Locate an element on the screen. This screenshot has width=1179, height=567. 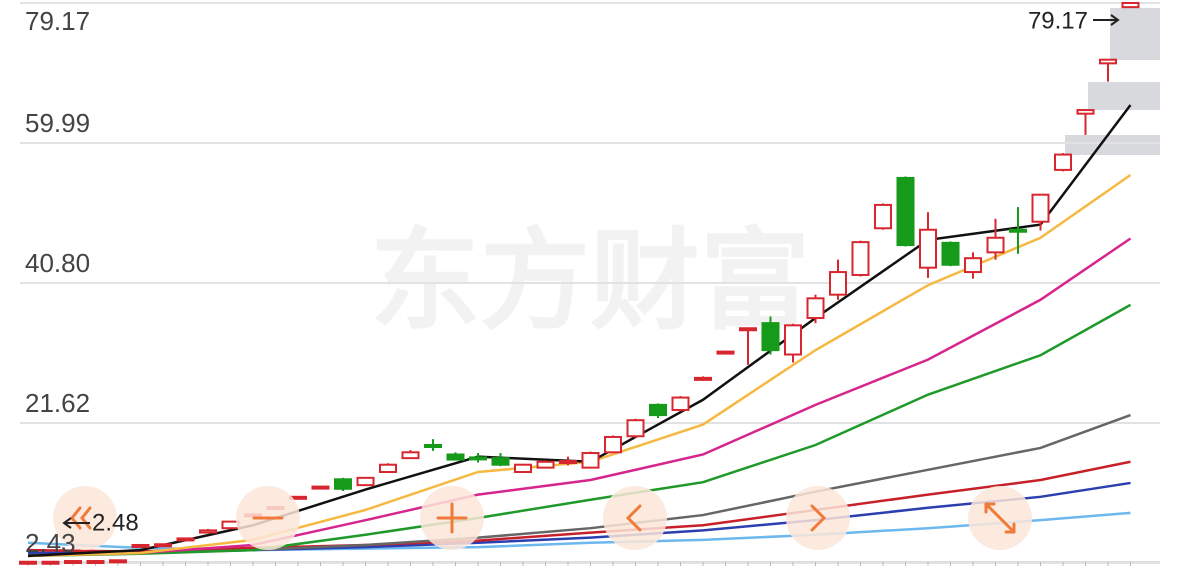
y-tick-label: 79.17 is located at coordinates (57, 21).